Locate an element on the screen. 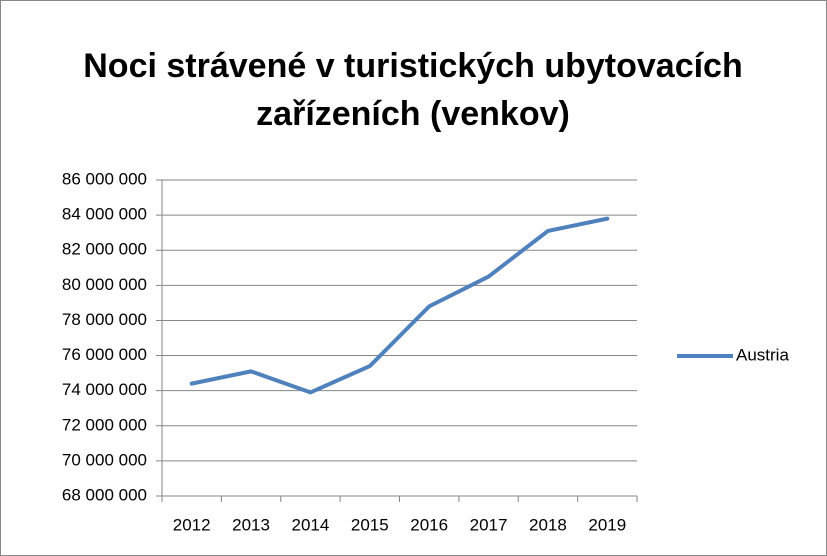  y-tick-label: 74 000 000 is located at coordinates (104, 389).